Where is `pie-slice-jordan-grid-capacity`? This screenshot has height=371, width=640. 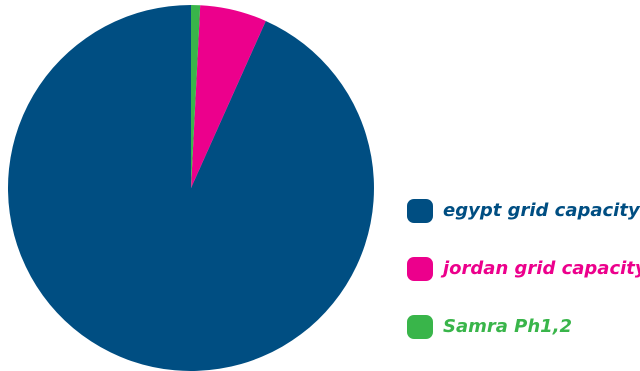
pie-slice-jordan-grid-capacity is located at coordinates (228, 97).